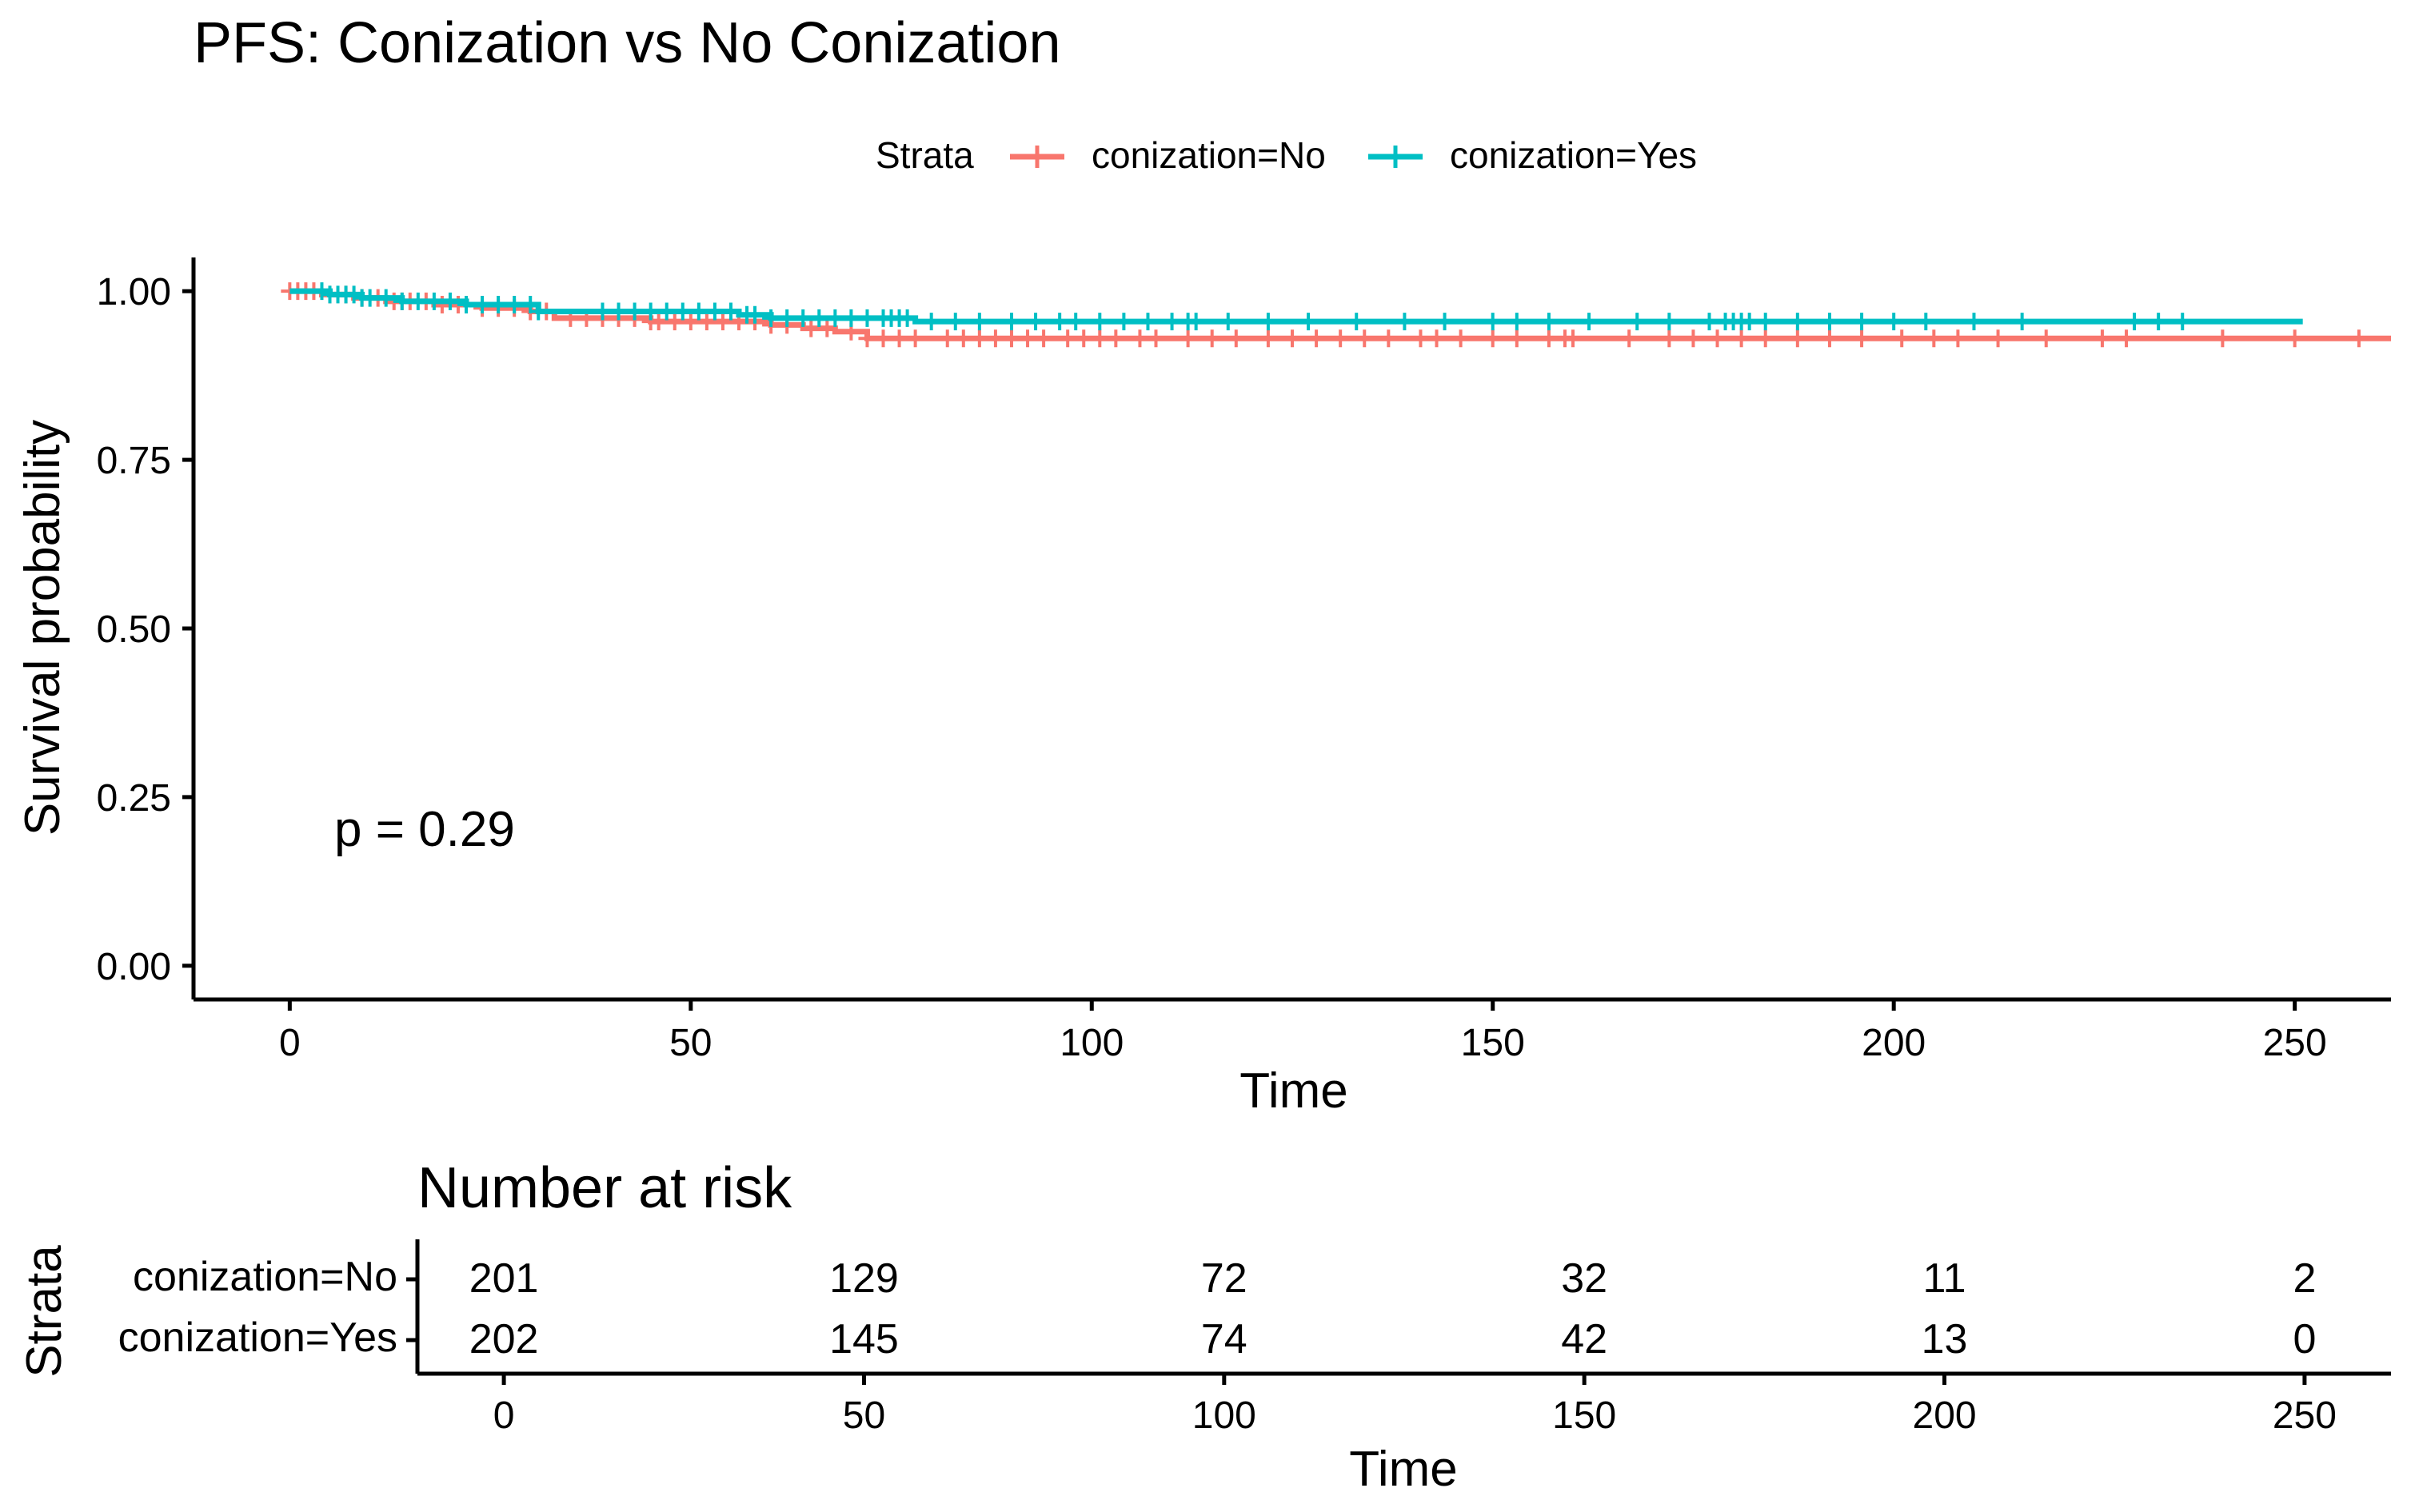 Image resolution: width=2411 pixels, height=1512 pixels. Describe the element at coordinates (604, 1188) in the screenshot. I see `risk-table-title: Number at risk` at that location.